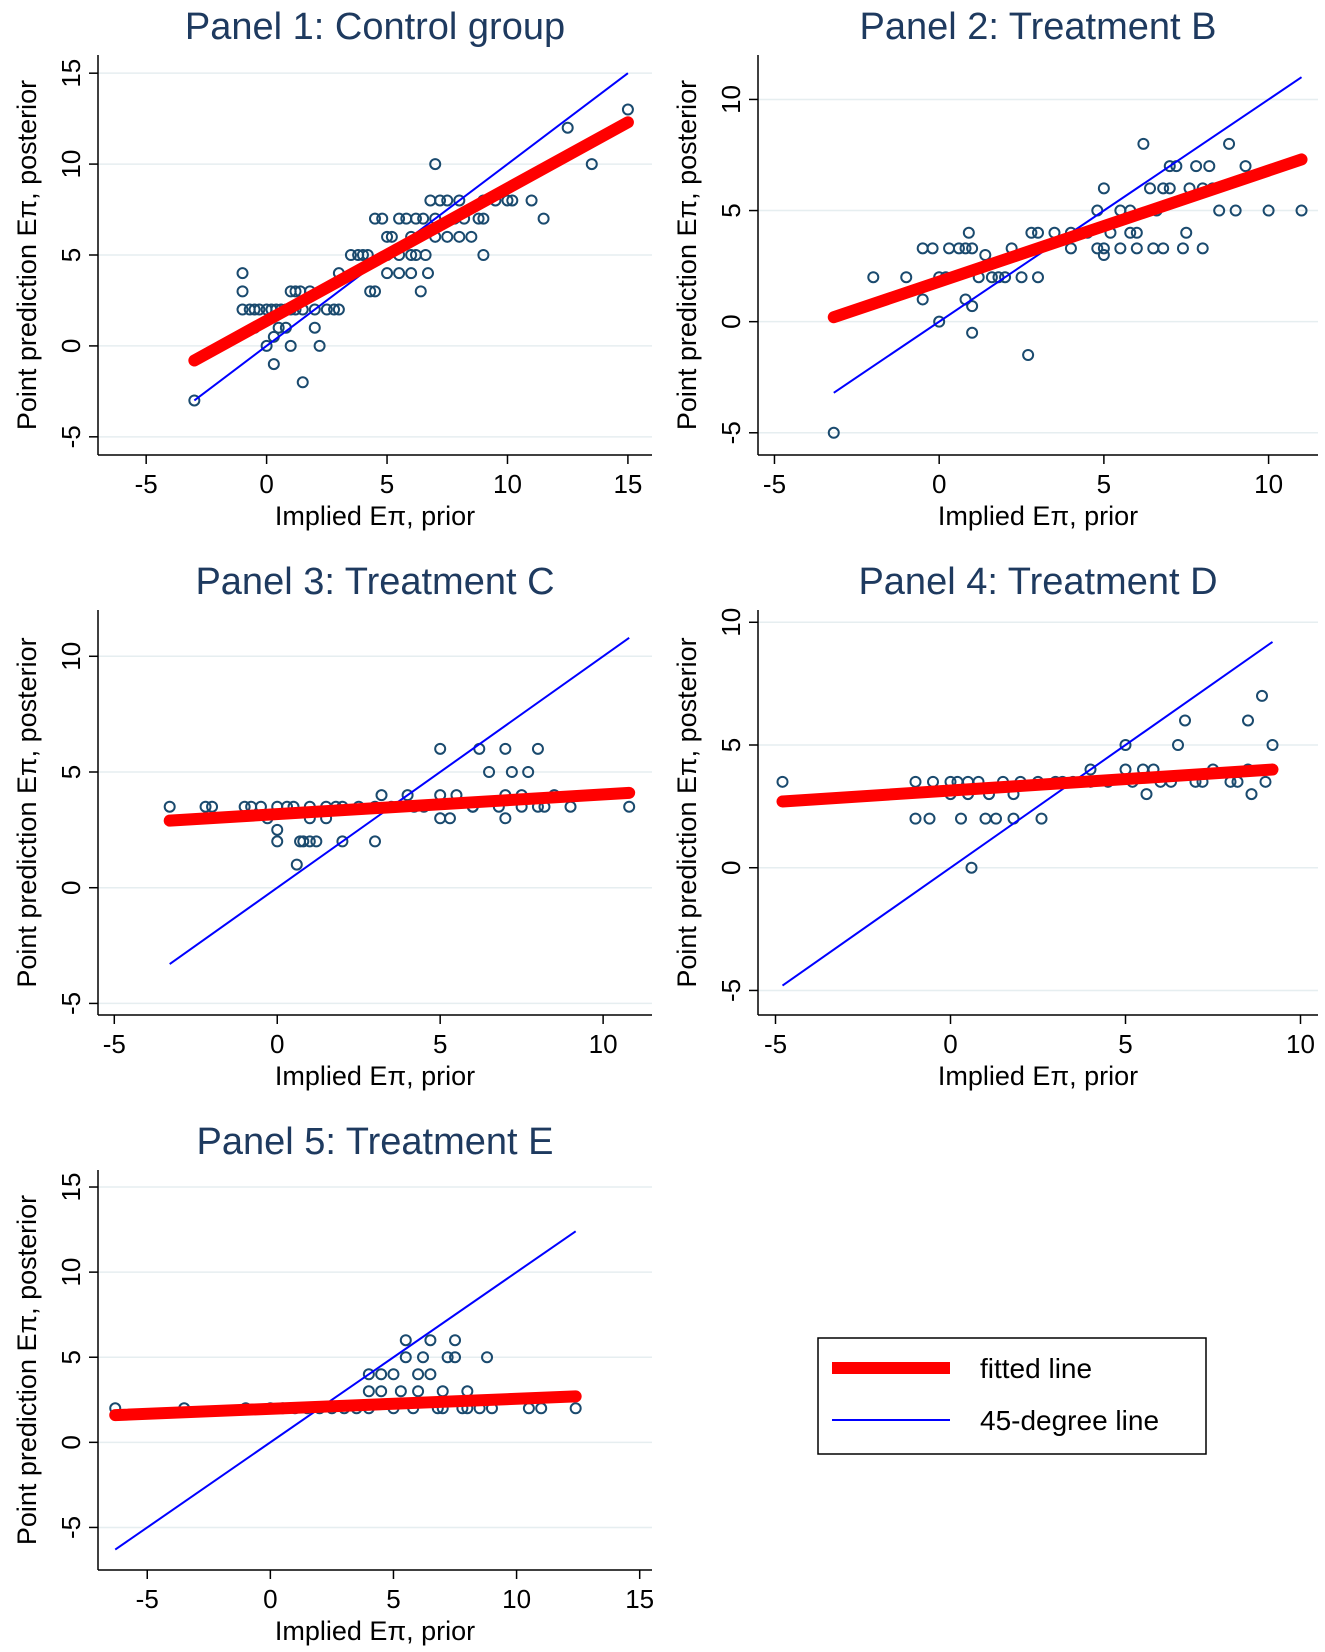  I want to click on y-tick-label-2: 5, so click(71, 255).